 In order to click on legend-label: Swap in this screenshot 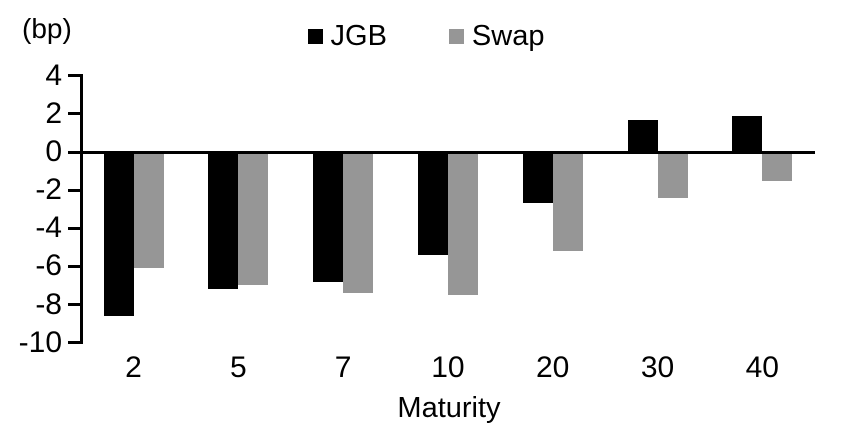, I will do `click(508, 36)`.